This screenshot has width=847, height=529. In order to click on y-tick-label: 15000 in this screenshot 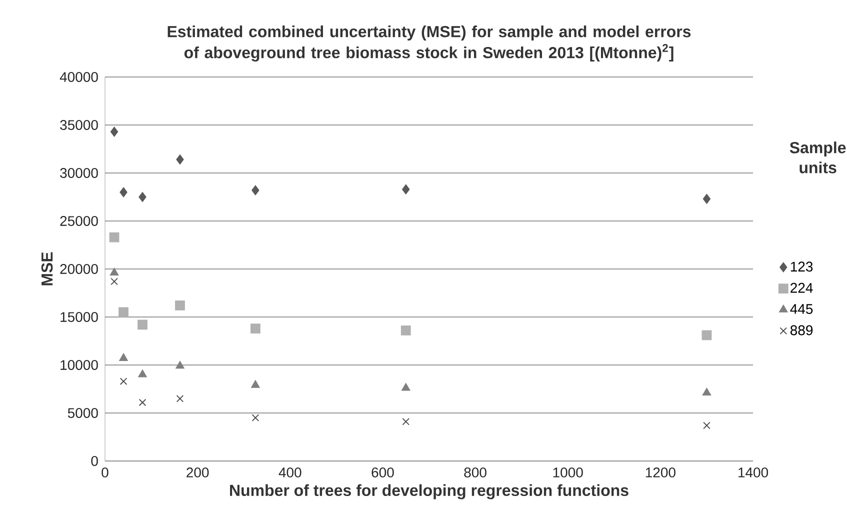, I will do `click(79, 317)`.